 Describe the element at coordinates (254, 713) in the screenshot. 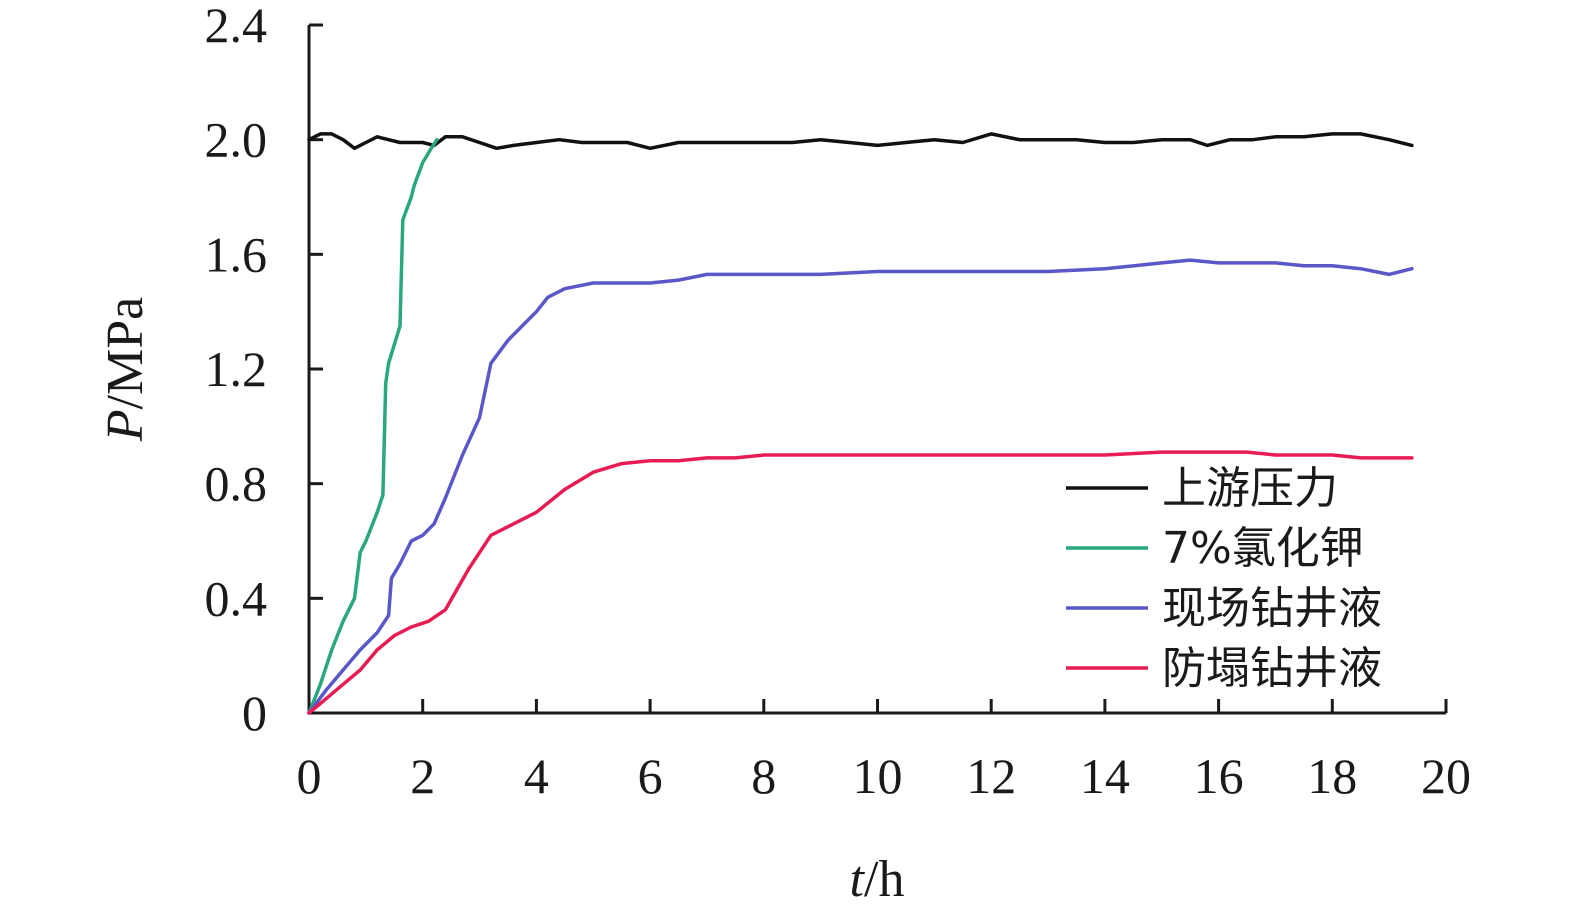

I see `y-tick-label: 0` at that location.